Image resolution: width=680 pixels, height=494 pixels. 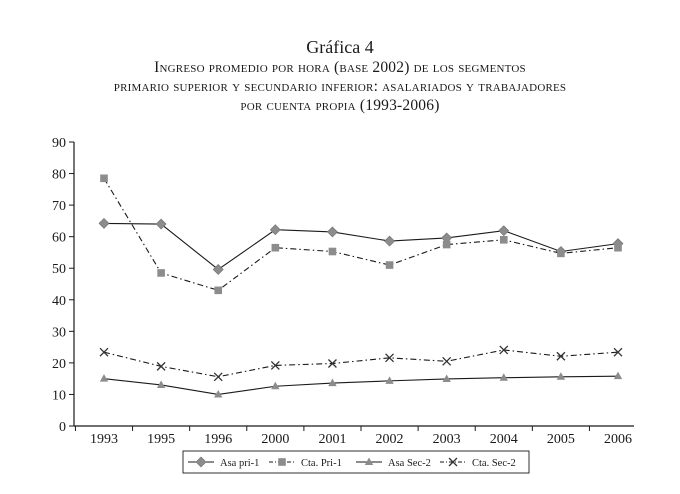 What do you see at coordinates (62, 427) in the screenshot?
I see `y-tick-label: 0` at bounding box center [62, 427].